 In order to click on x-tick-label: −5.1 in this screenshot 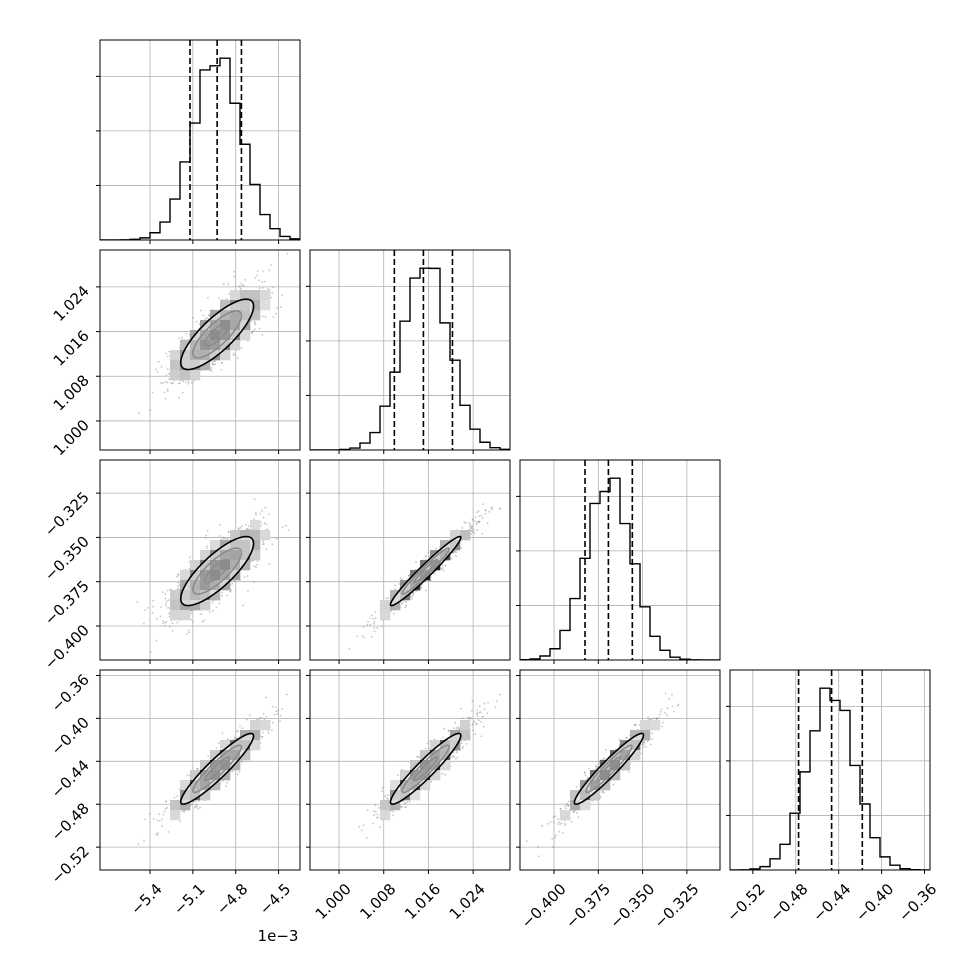, I will do `click(189, 899)`.